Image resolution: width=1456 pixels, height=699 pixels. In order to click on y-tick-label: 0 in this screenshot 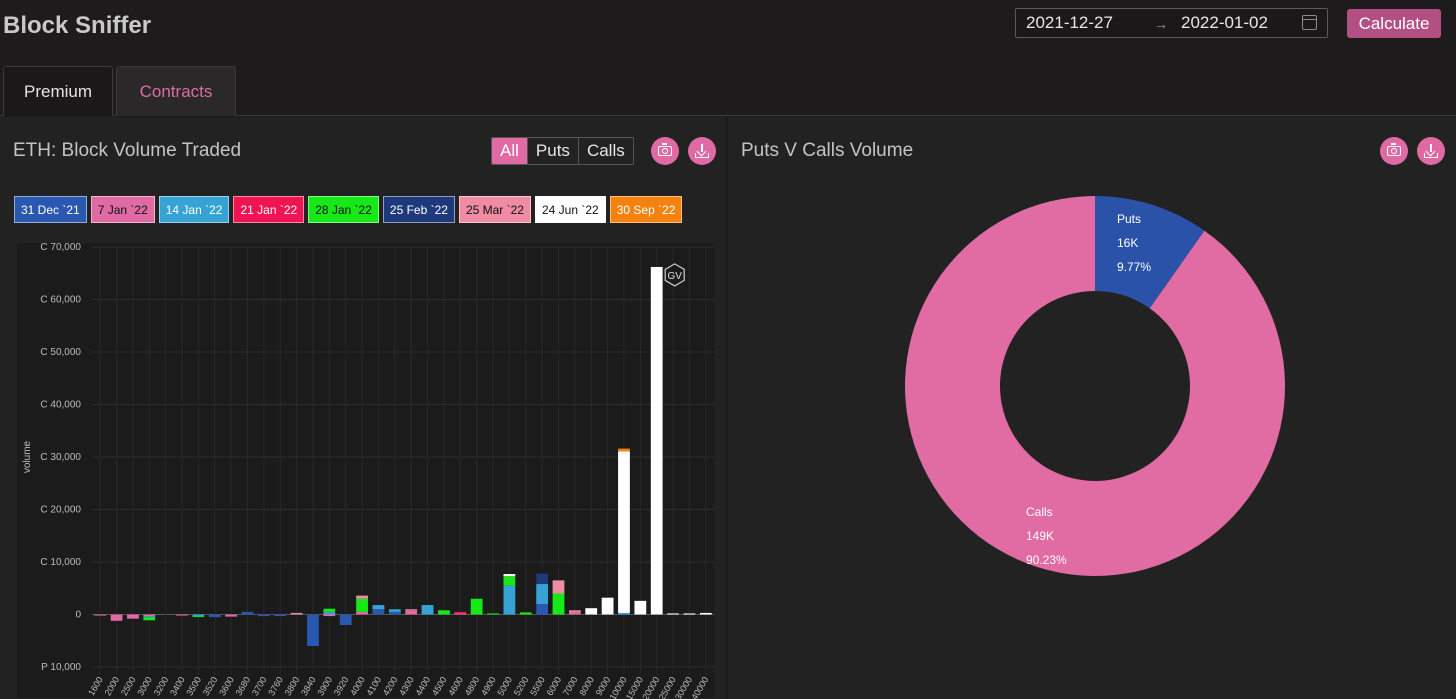, I will do `click(78, 615)`.